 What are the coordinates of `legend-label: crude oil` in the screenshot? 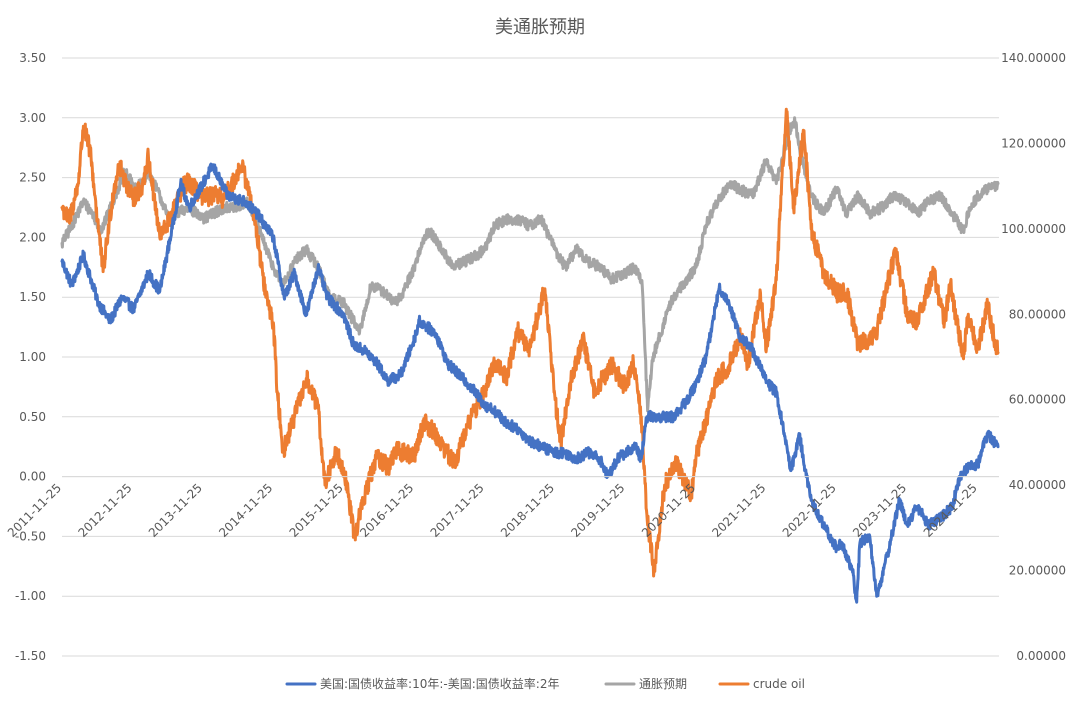 It's located at (779, 684).